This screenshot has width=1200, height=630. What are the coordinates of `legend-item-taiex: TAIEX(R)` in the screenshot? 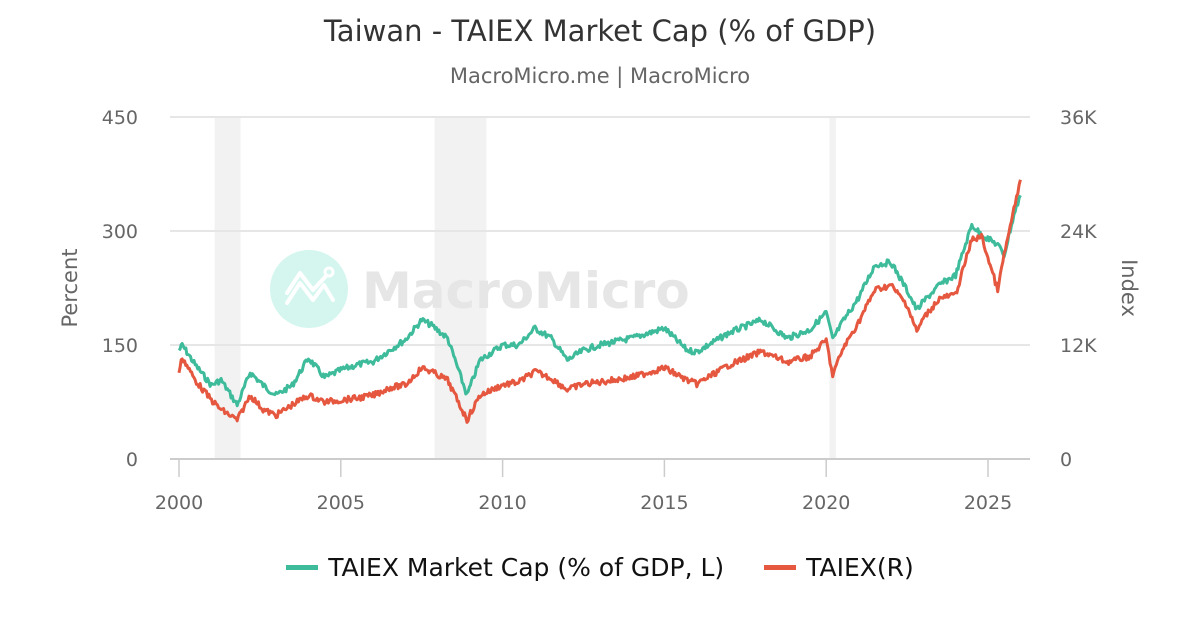 It's located at (839, 567).